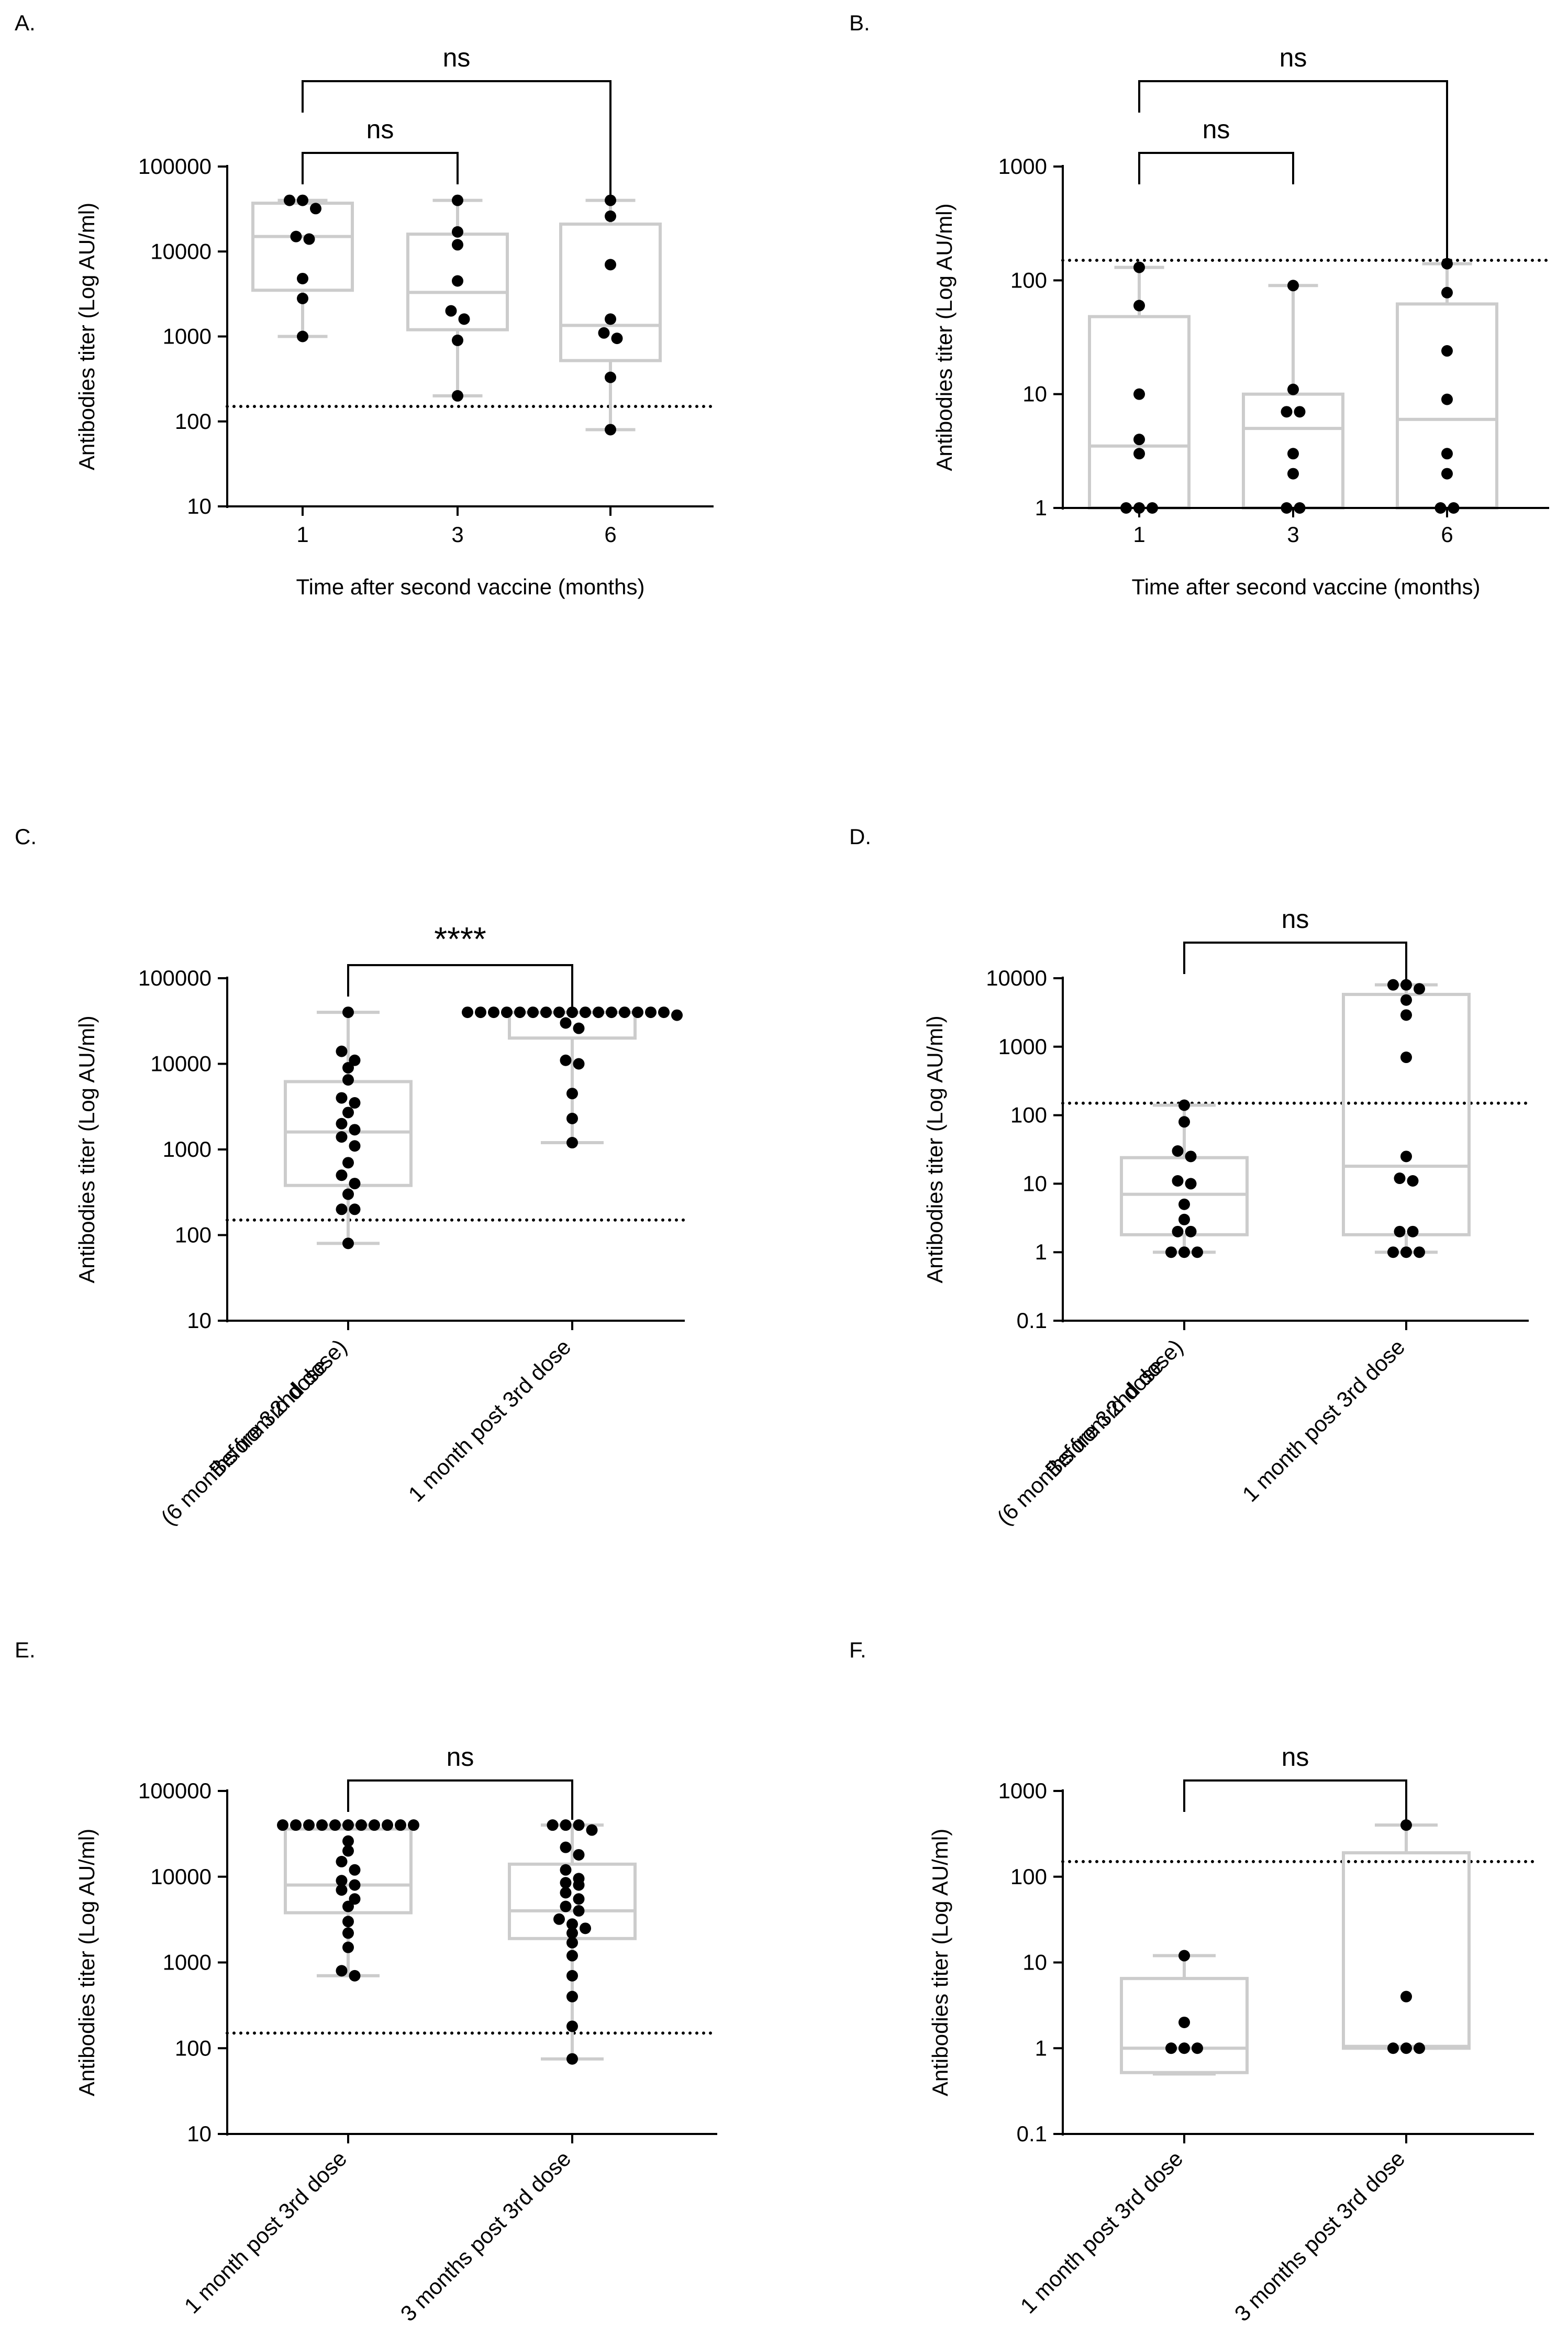 This screenshot has height=2345, width=1568. Describe the element at coordinates (302, 534) in the screenshot. I see `x-category-label: 1` at that location.